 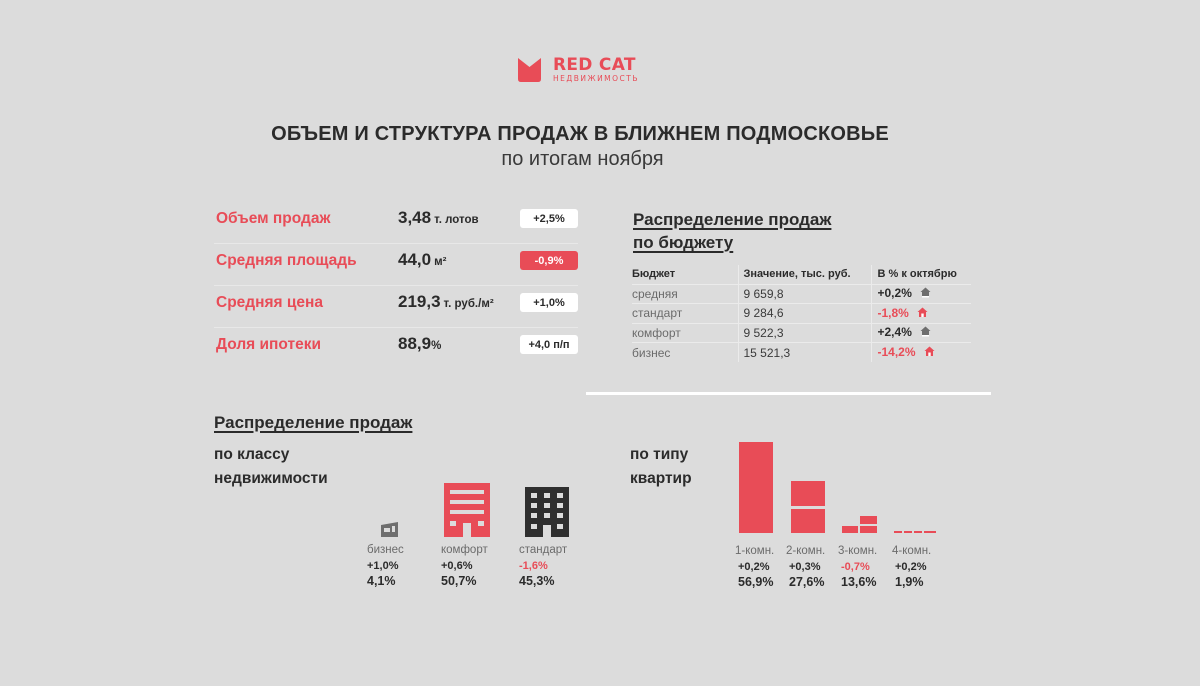 I want to click on page-subtitle: по итогам ноября, so click(x=582, y=159).